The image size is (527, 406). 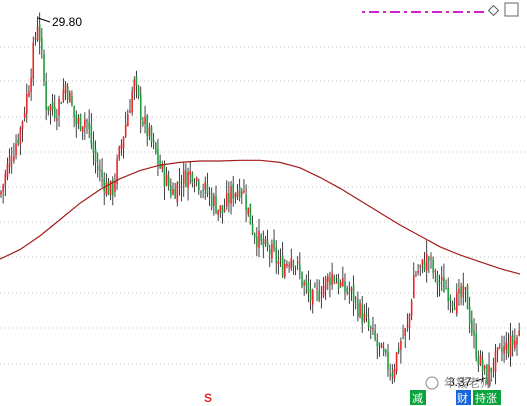 I want to click on diamond-icon, so click(x=493, y=10).